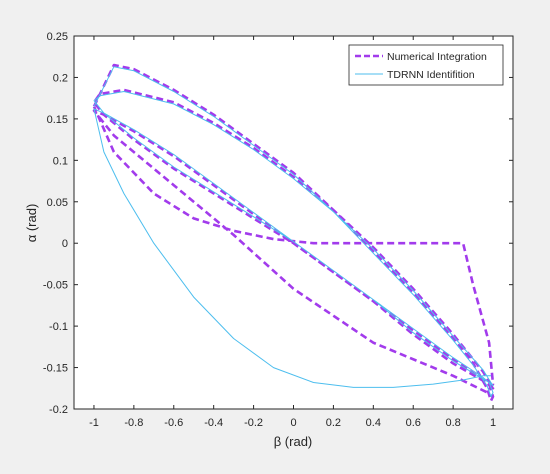  I want to click on x-tick-label: 0.2, so click(333, 423).